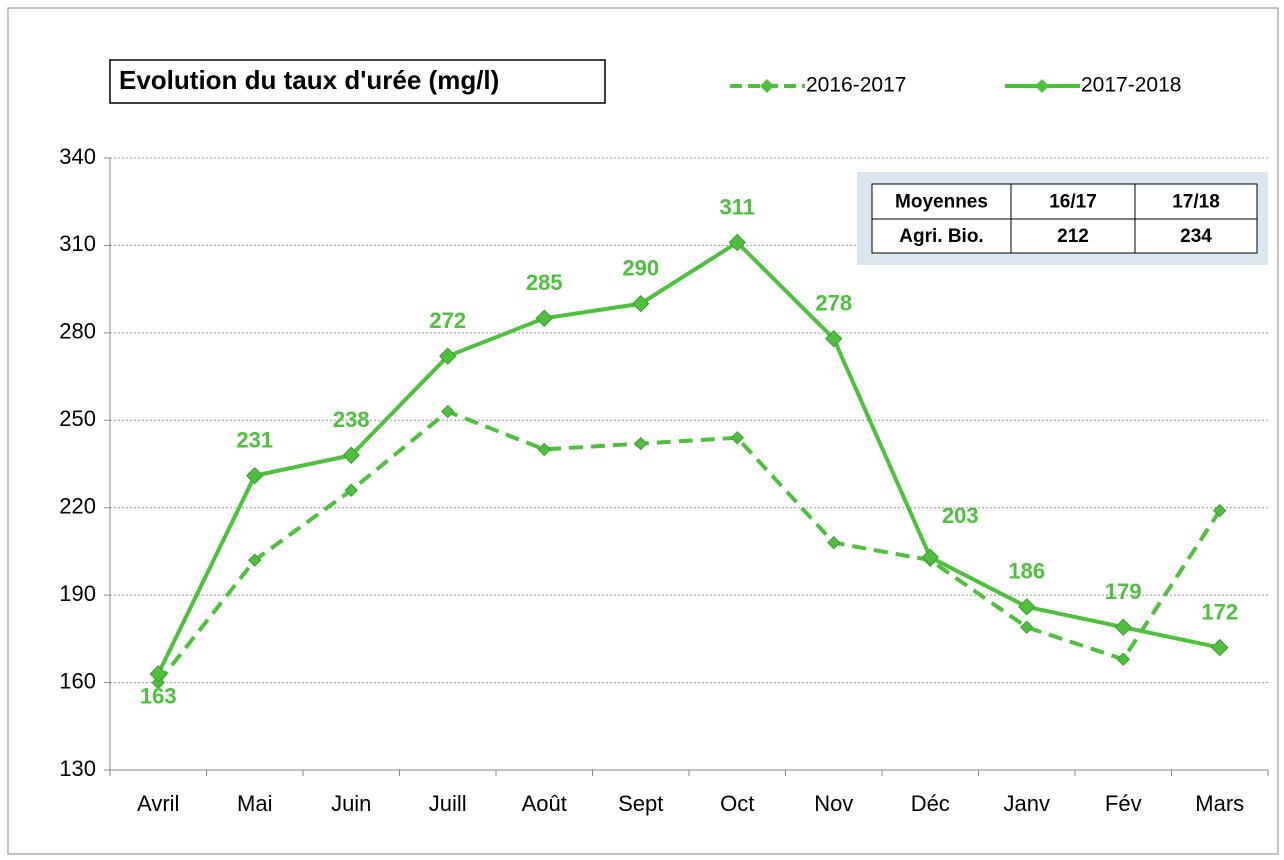  Describe the element at coordinates (1123, 591) in the screenshot. I see `data-label: 179` at that location.